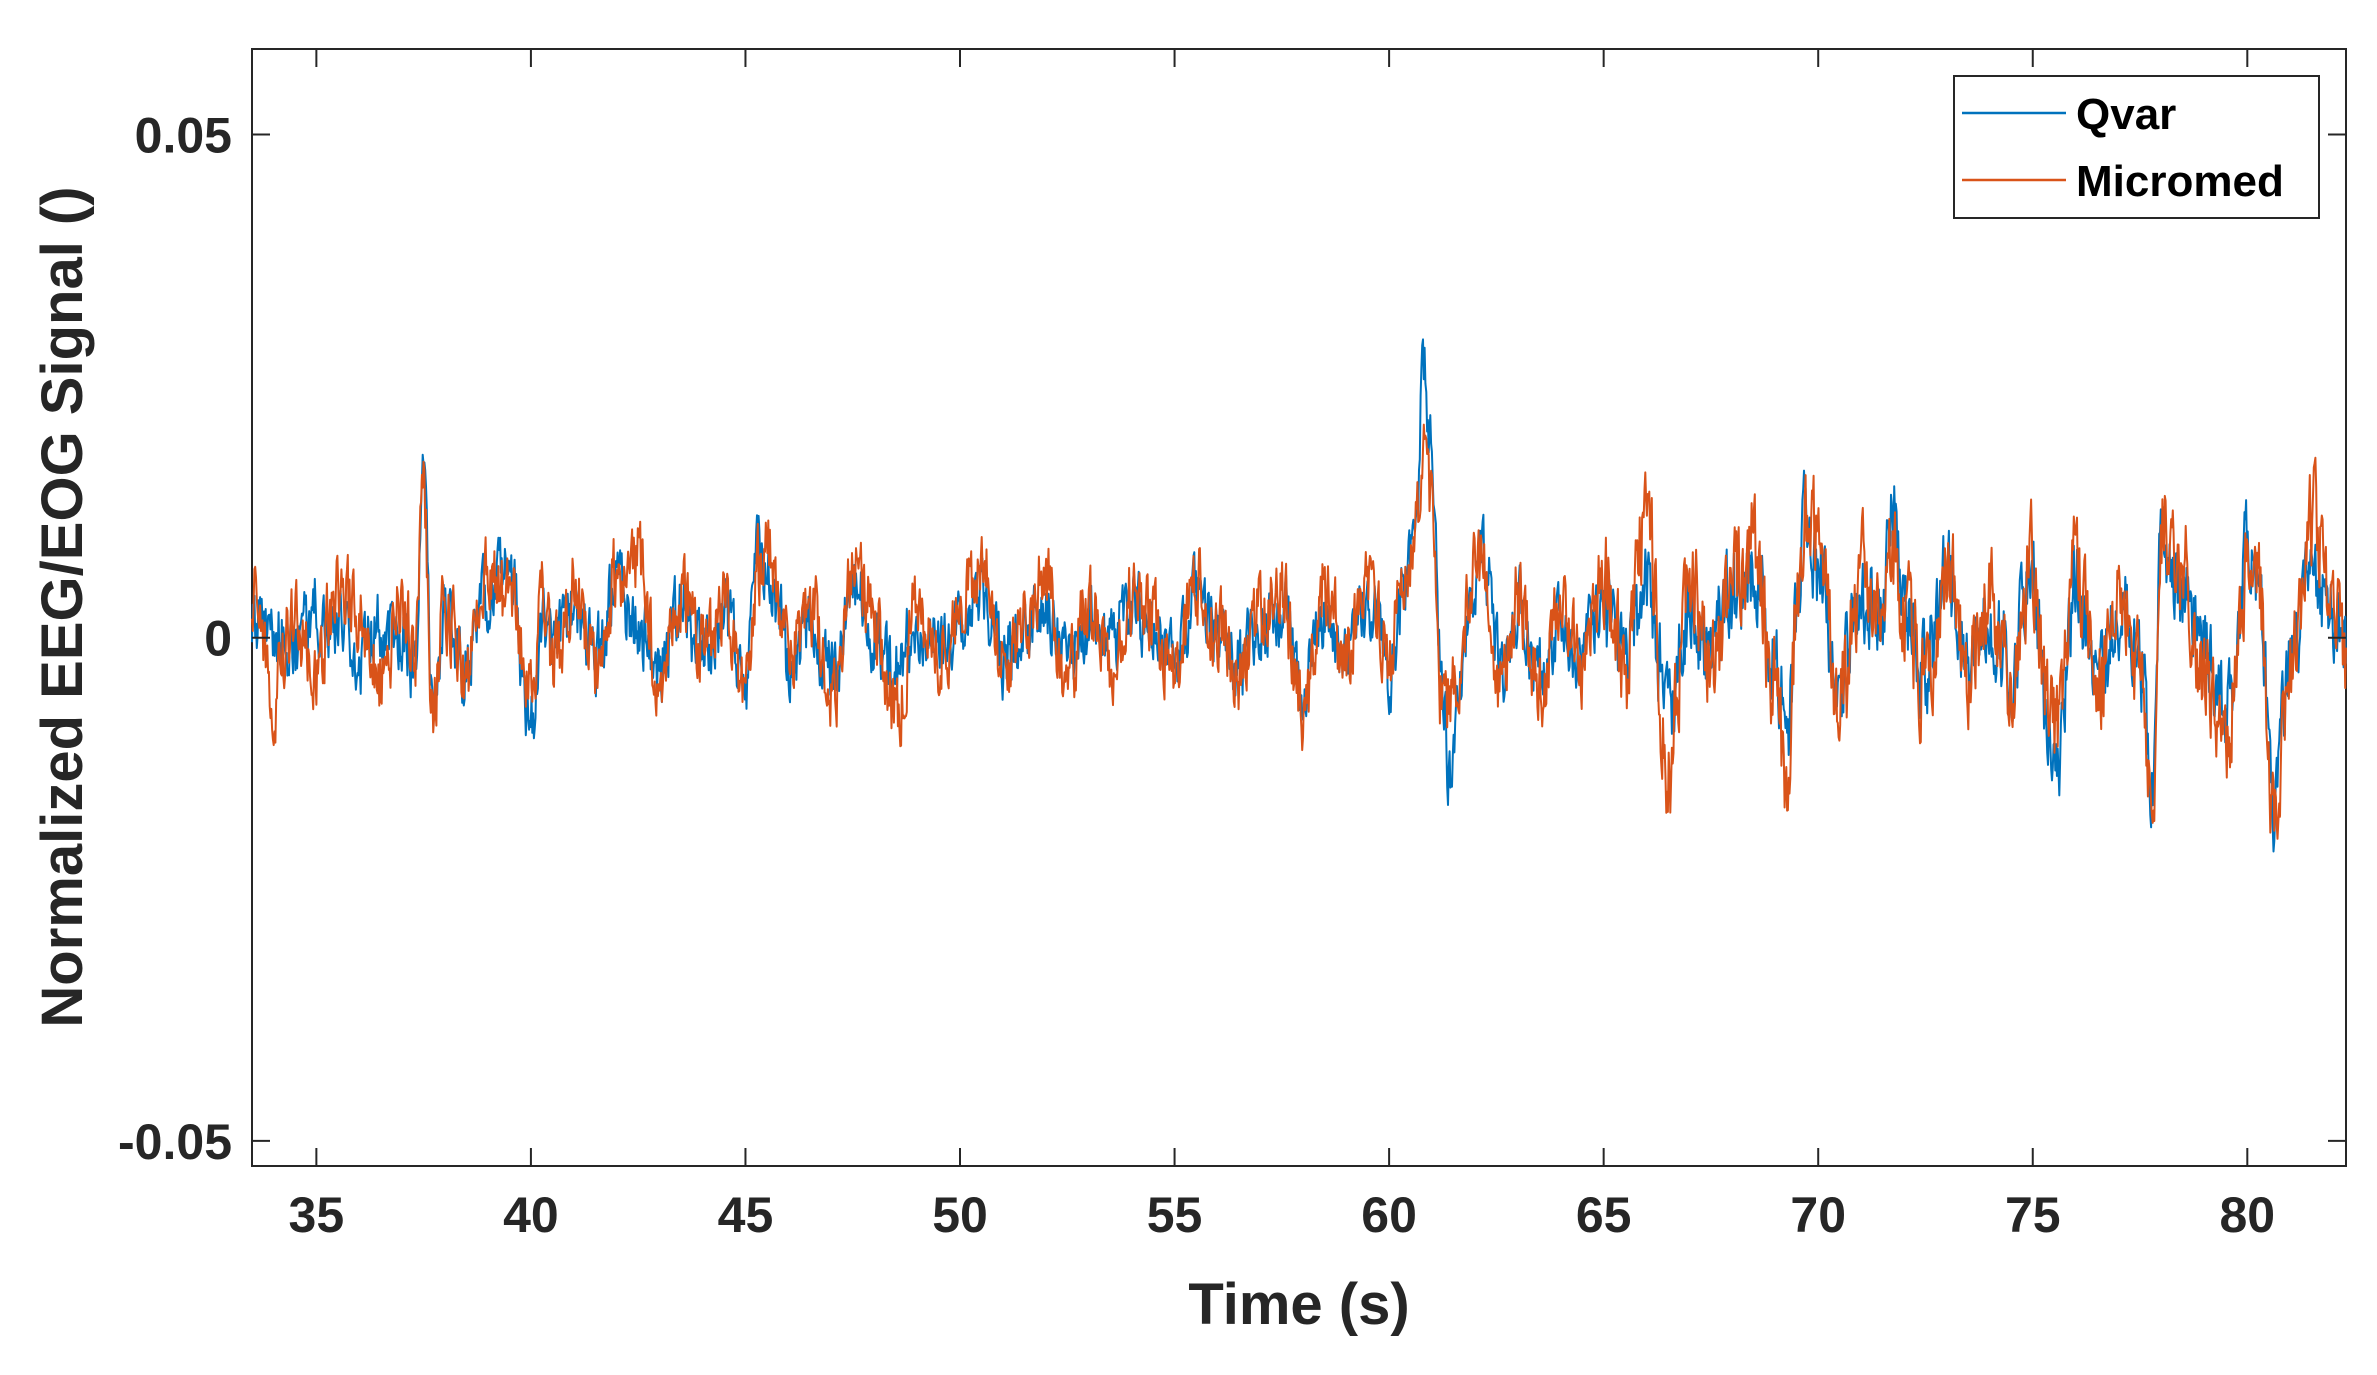 The image size is (2377, 1375). What do you see at coordinates (960, 1215) in the screenshot?
I see `x-tick-label-50: 50` at bounding box center [960, 1215].